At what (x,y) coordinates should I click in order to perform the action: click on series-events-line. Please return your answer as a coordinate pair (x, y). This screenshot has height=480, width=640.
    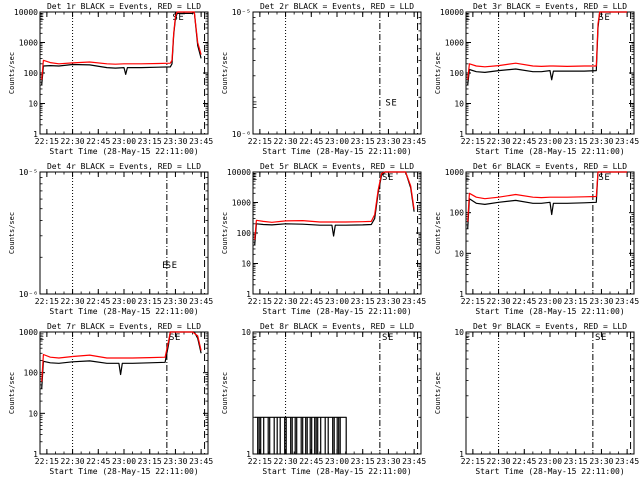
    Looking at the image, I should click on (300, 435).